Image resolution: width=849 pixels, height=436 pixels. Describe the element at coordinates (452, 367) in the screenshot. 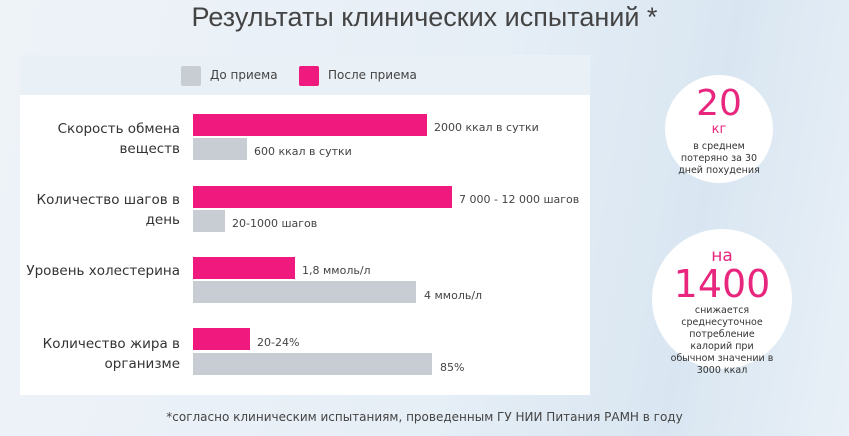

I see `value-label: 85%` at that location.